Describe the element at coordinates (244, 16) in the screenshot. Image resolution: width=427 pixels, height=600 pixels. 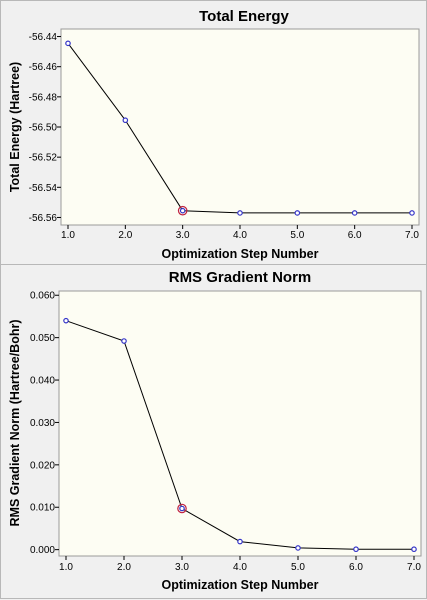
I see `chart-title: Total Energy` at that location.